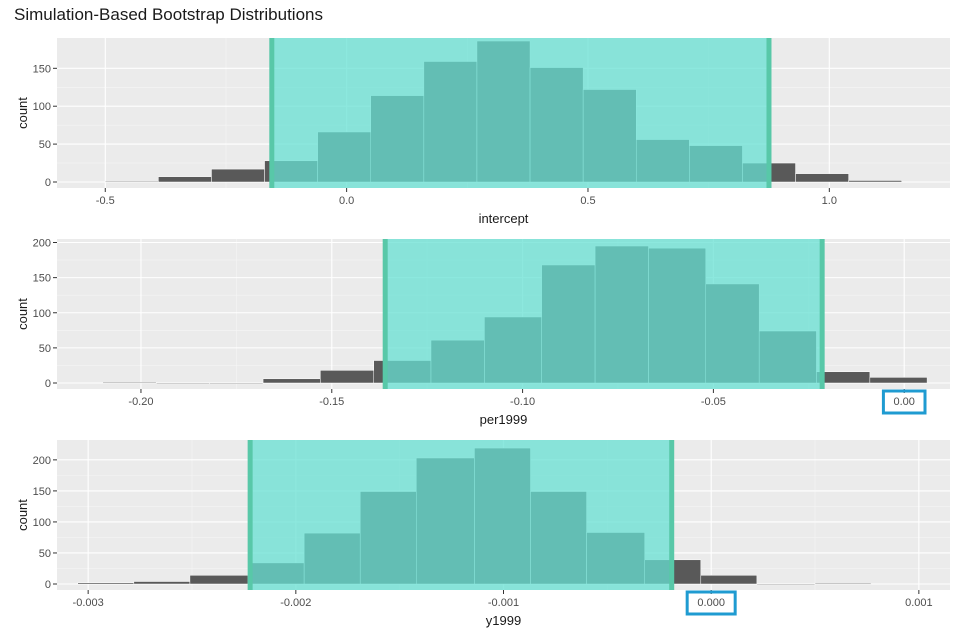 This screenshot has width=966, height=644. What do you see at coordinates (829, 201) in the screenshot?
I see `x-tick-label: 1.0` at bounding box center [829, 201].